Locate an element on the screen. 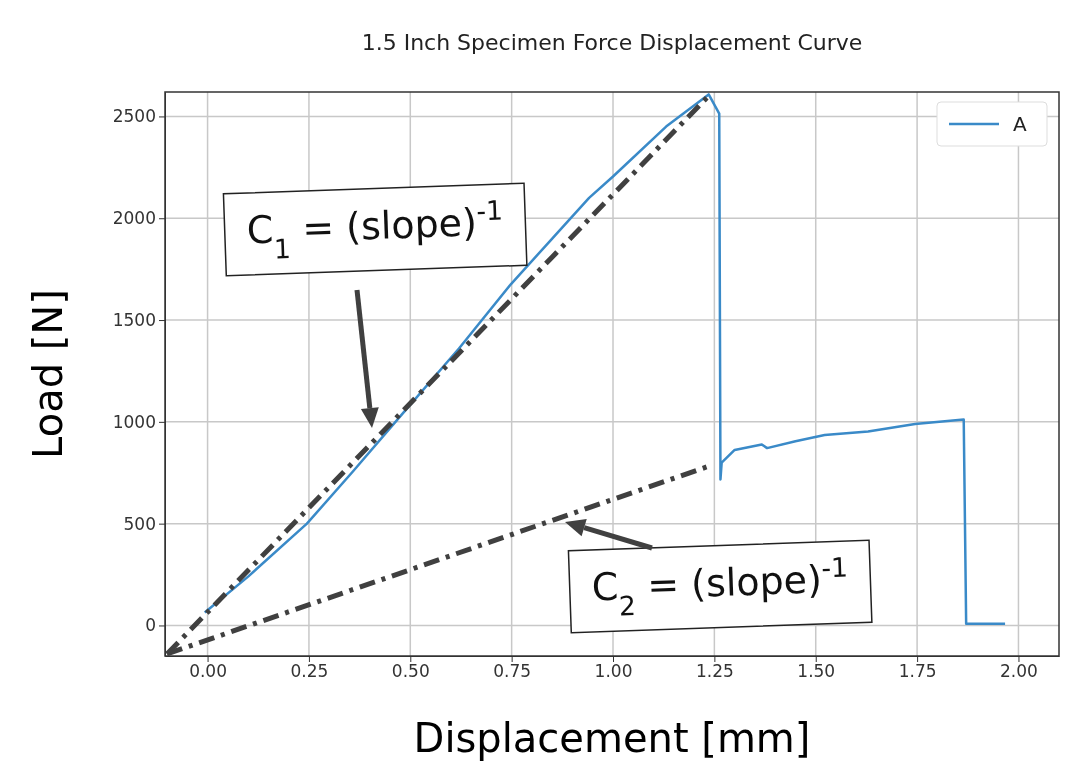 This screenshot has height=777, width=1073. x-axis-title: Displacement [mm] is located at coordinates (612, 738).